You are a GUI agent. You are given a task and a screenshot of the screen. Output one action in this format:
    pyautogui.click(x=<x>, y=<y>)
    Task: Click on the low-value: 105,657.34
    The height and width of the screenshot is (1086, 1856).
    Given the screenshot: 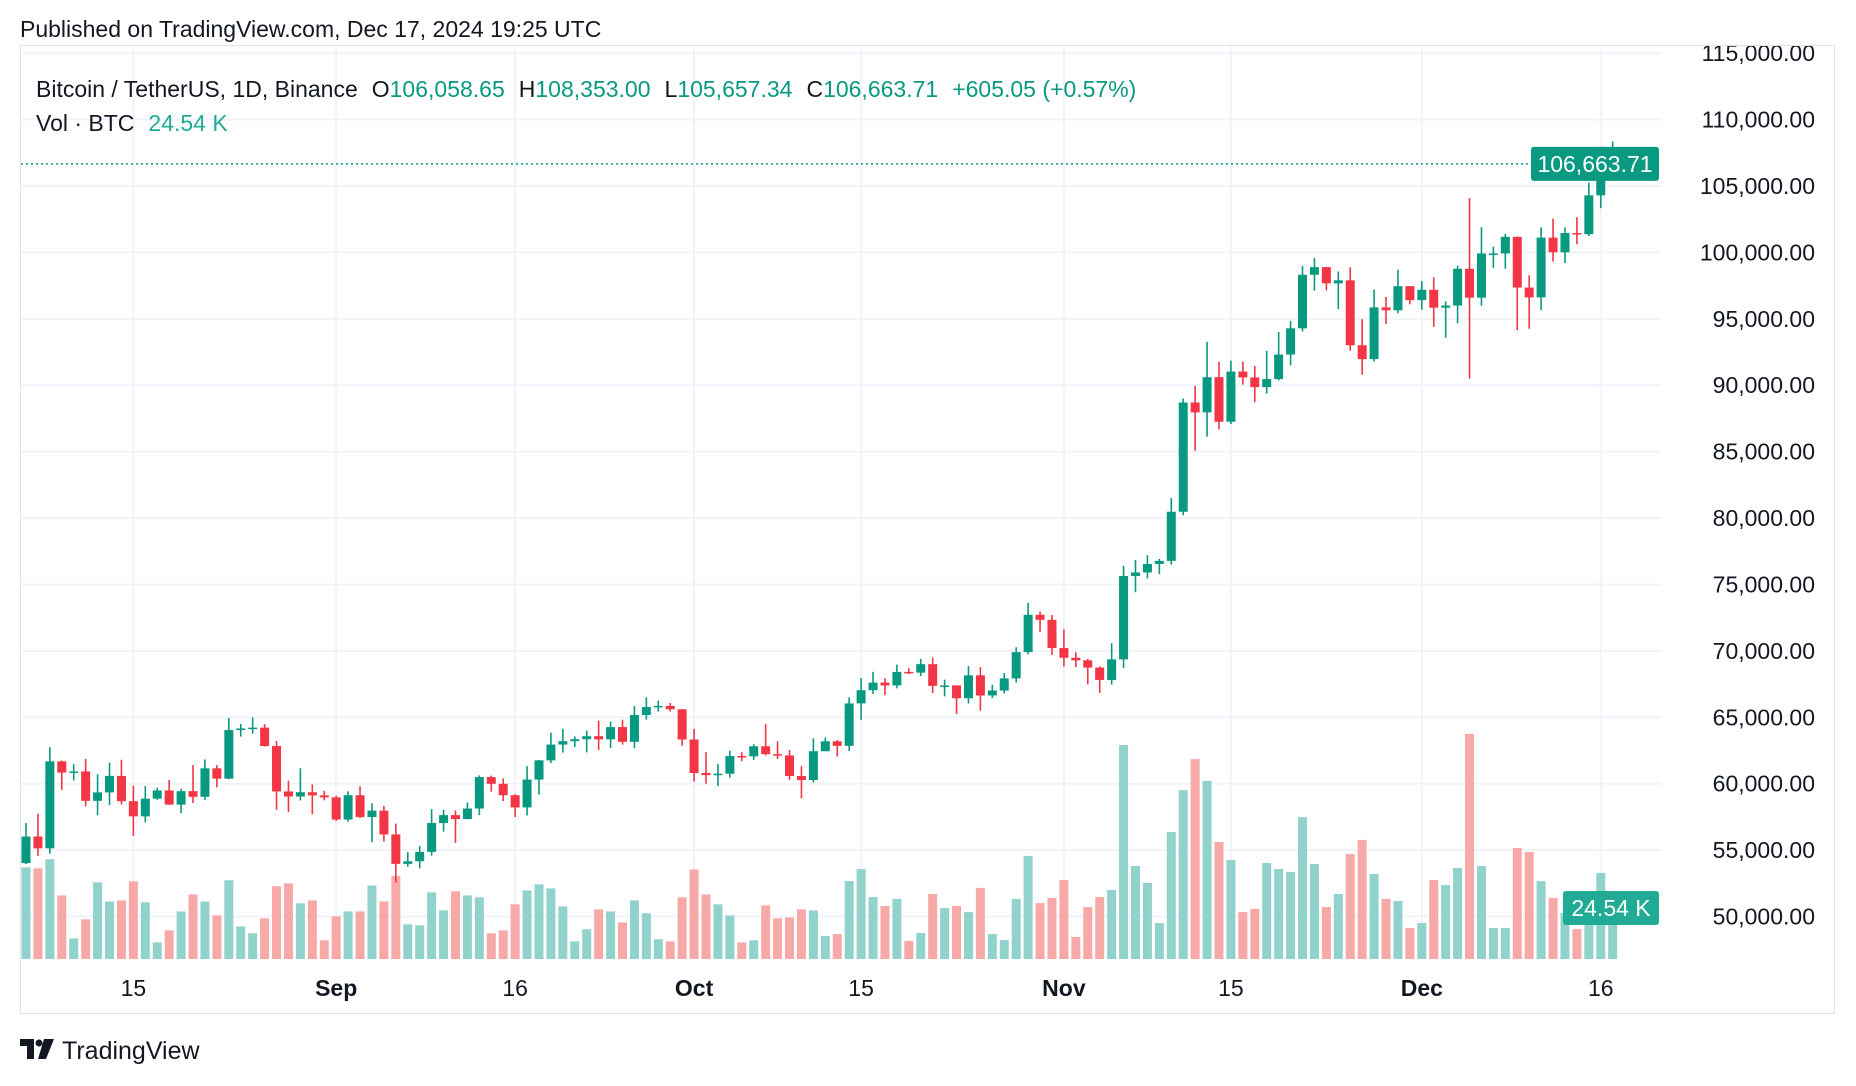 What is the action you would take?
    pyautogui.click(x=735, y=88)
    